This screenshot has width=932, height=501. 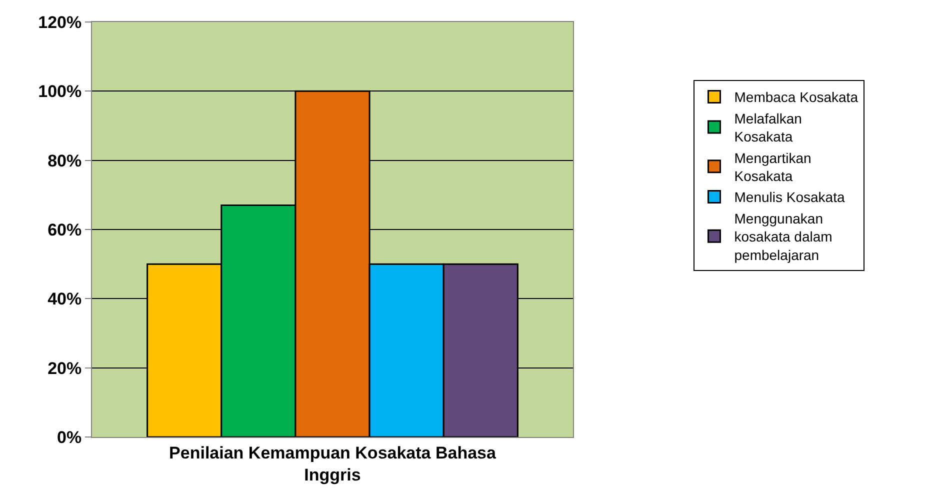 What do you see at coordinates (796, 97) in the screenshot?
I see `legend-label: Membaca Kosakata` at bounding box center [796, 97].